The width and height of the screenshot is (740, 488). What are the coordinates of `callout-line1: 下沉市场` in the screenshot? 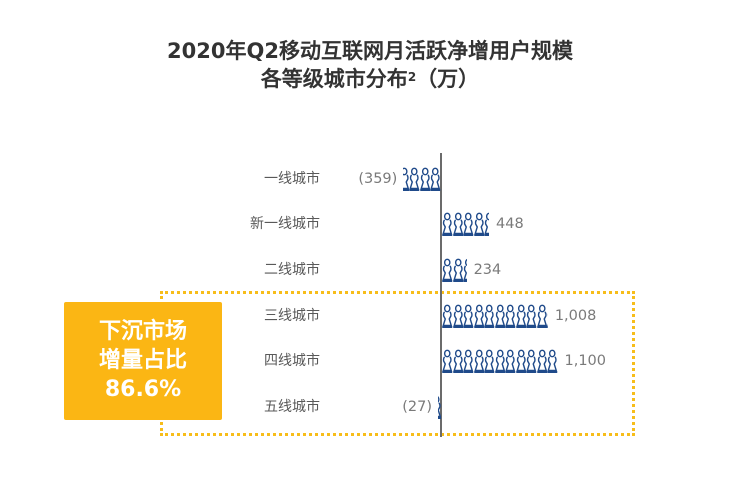 It's located at (142, 331).